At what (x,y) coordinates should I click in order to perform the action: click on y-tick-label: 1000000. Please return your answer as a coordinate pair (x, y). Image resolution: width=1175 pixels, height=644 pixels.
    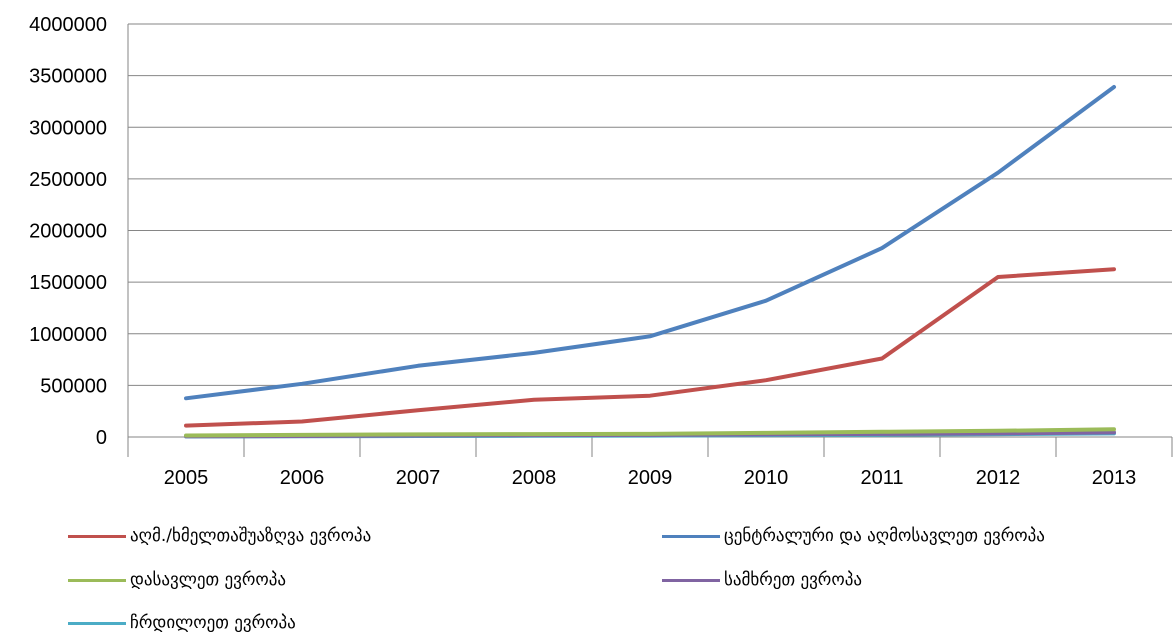
    Looking at the image, I should click on (68, 335).